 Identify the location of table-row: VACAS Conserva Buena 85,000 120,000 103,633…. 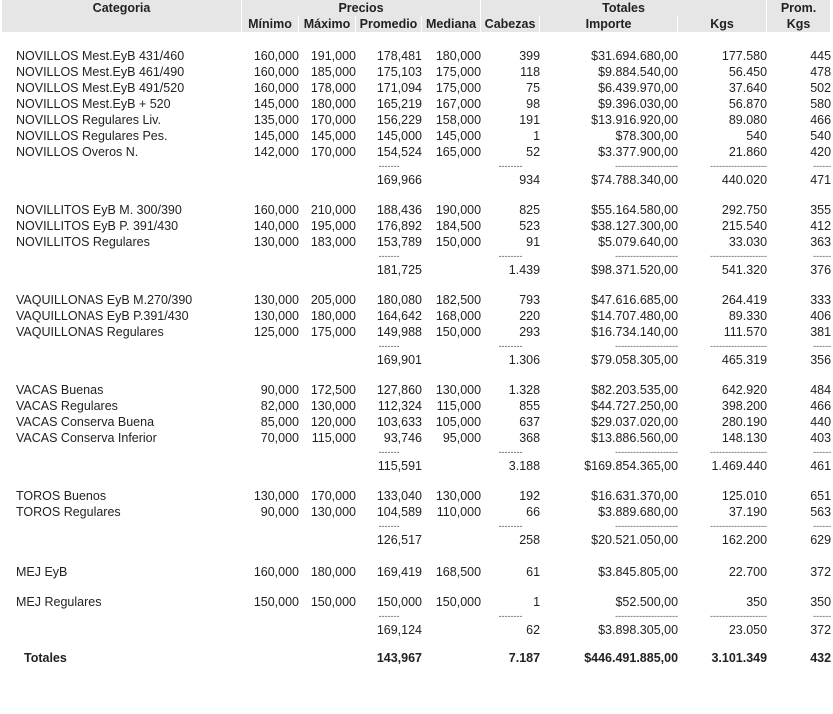
(416, 422).